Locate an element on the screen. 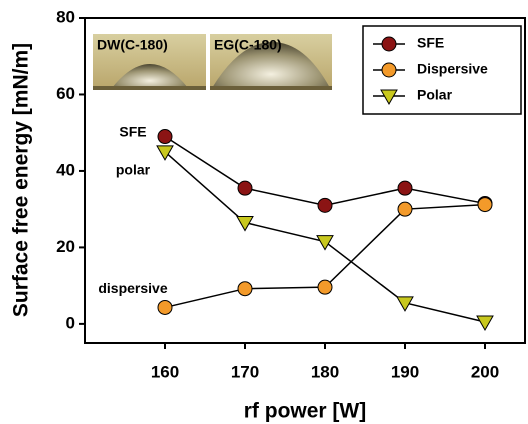  x-tick-label: 170 is located at coordinates (245, 371).